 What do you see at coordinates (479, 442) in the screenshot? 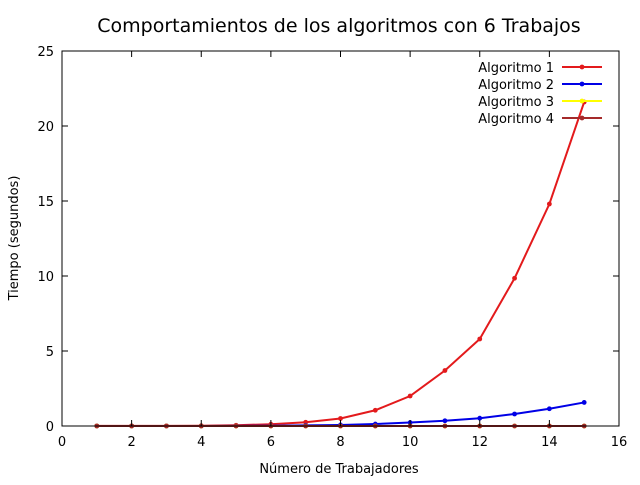
I see `x-tick-label: 12` at bounding box center [479, 442].